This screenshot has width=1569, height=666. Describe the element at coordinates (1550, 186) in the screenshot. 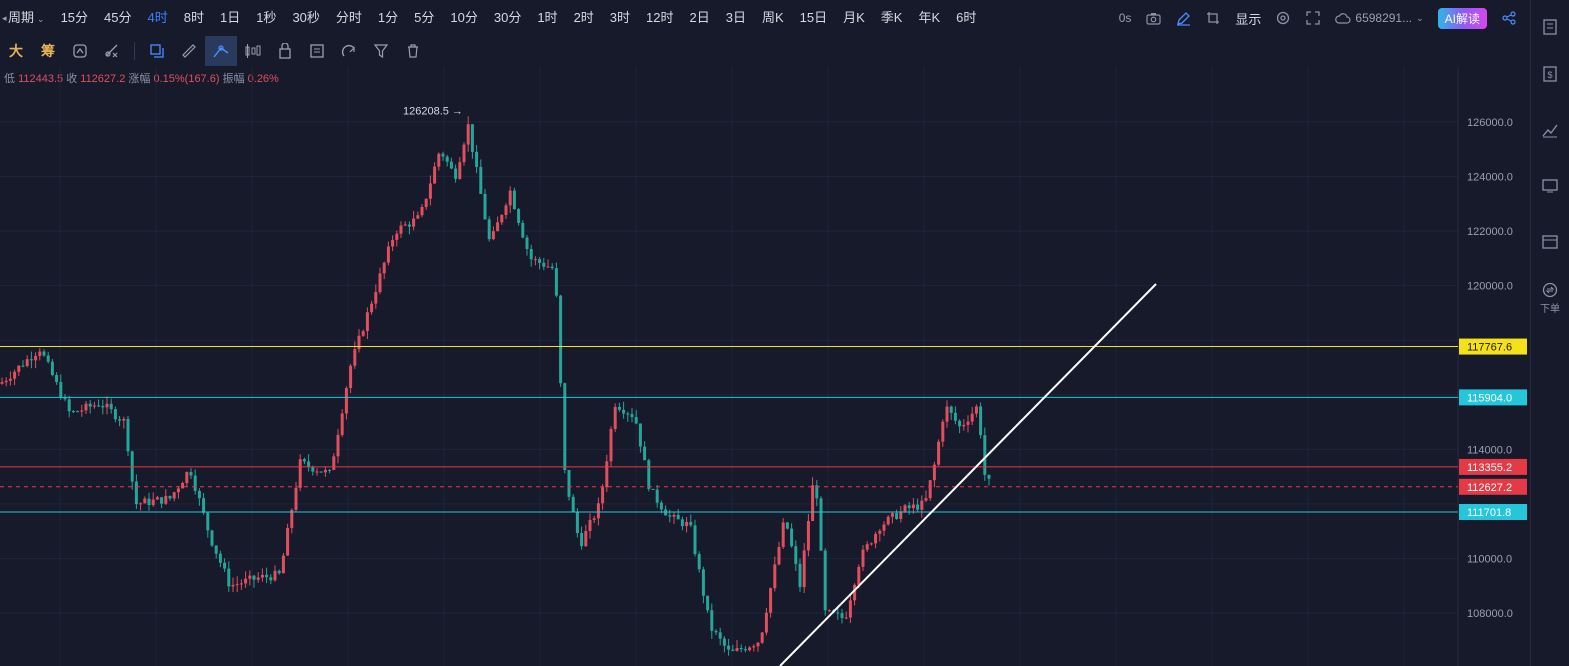

I see `monitor-icon` at that location.